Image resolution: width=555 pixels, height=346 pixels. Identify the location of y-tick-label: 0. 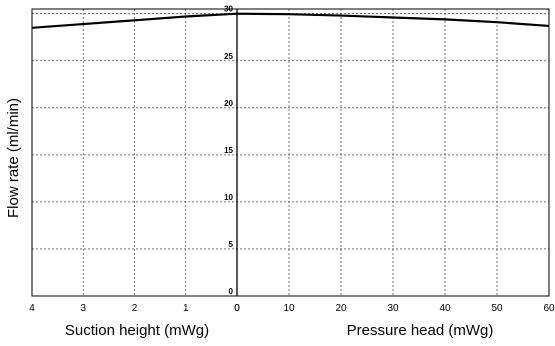
(231, 291).